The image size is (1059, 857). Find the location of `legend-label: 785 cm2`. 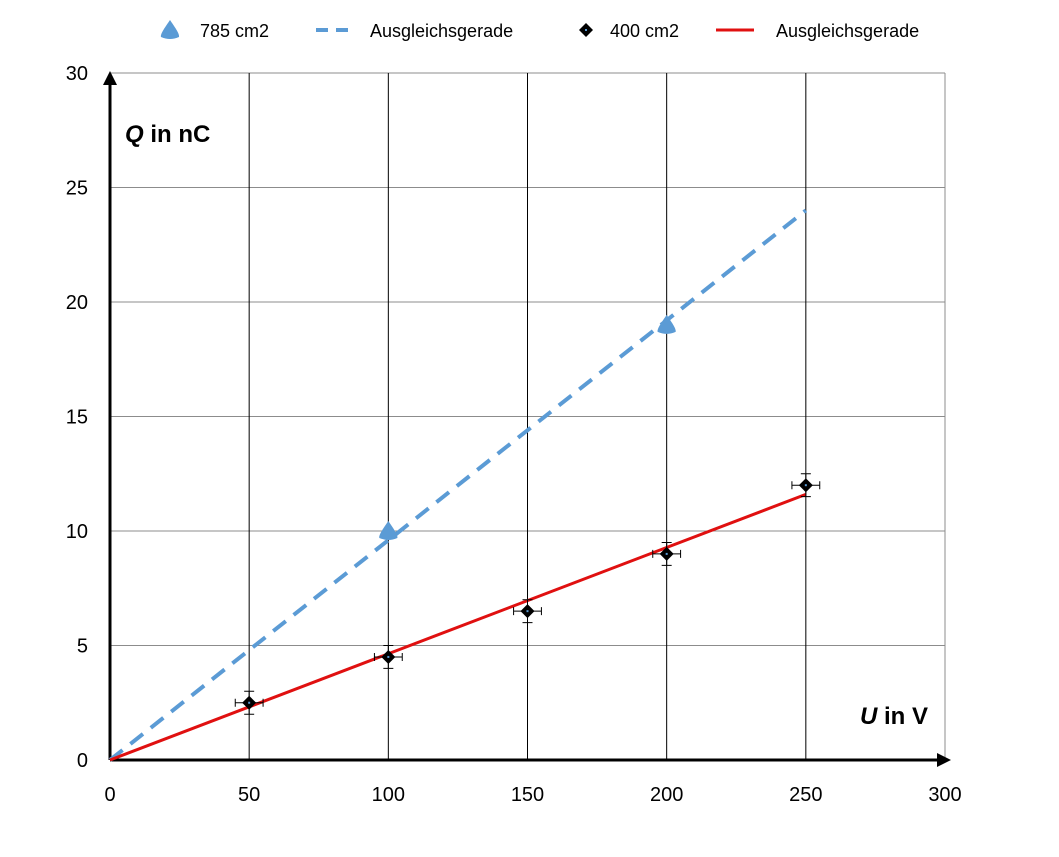

legend-label: 785 cm2 is located at coordinates (234, 31).